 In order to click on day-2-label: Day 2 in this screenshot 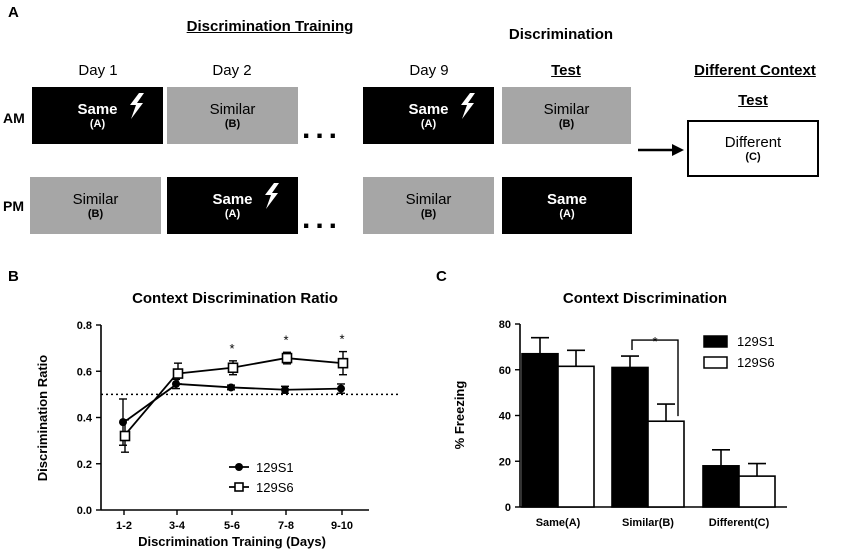, I will do `click(232, 70)`.